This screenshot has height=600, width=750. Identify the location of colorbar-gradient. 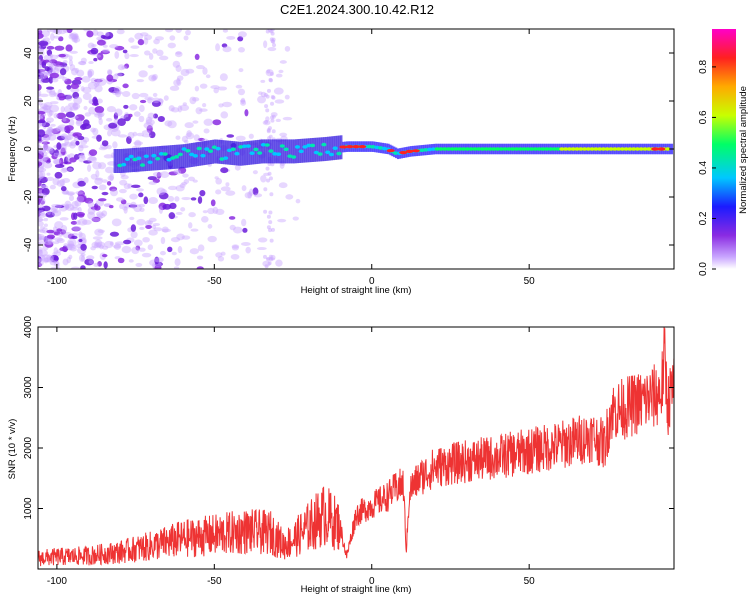
(724, 149).